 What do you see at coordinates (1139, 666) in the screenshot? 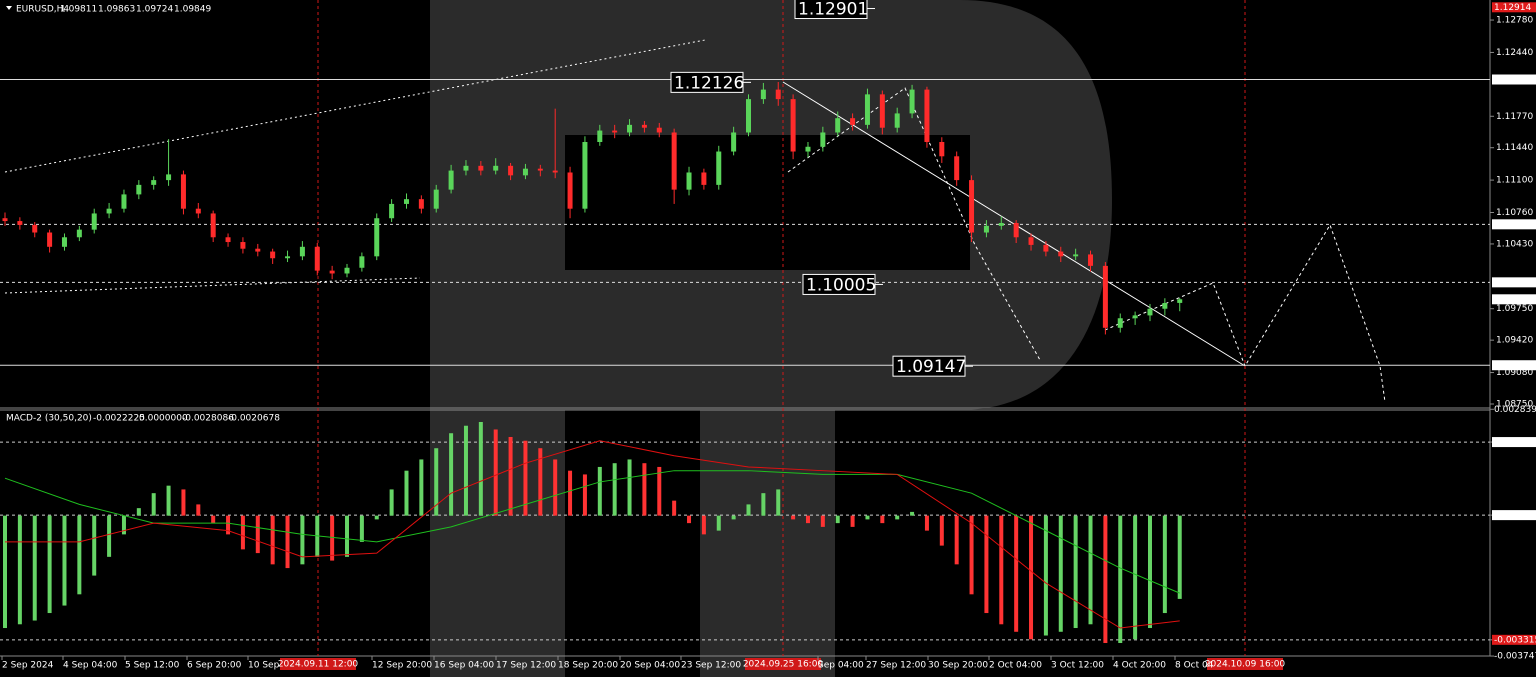
I see `x-tick-label: 4 Oct 20:00` at bounding box center [1139, 666].